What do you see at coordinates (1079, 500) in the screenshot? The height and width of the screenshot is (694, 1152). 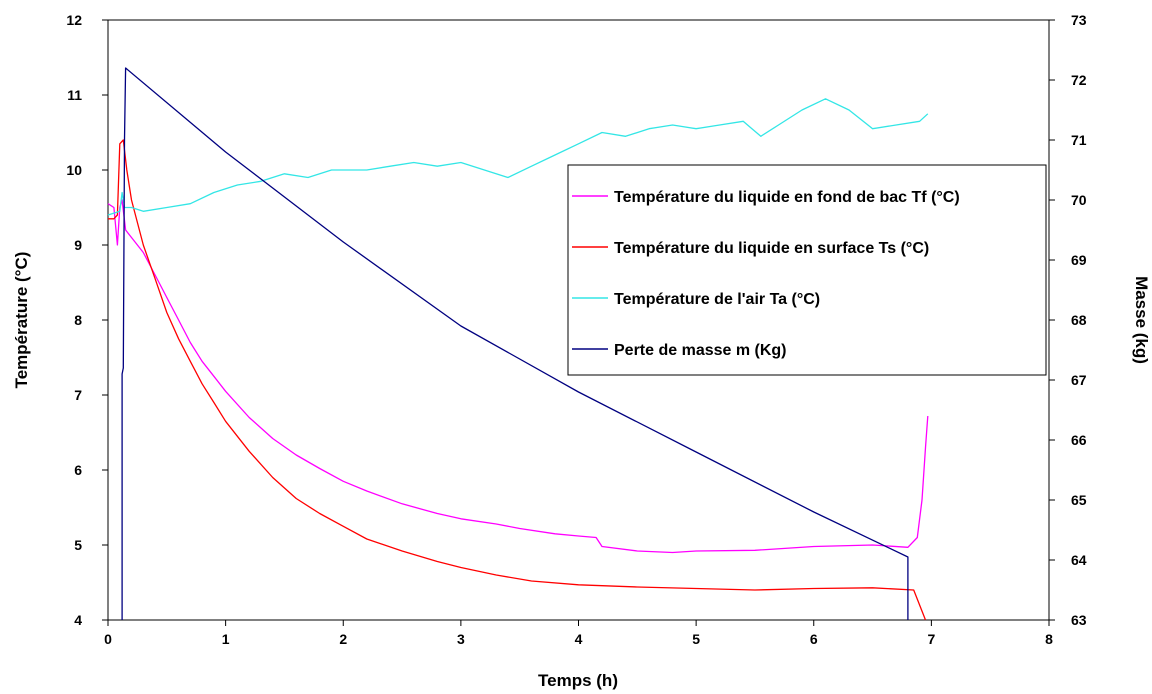 I see `y2-tick-label: 65` at bounding box center [1079, 500].